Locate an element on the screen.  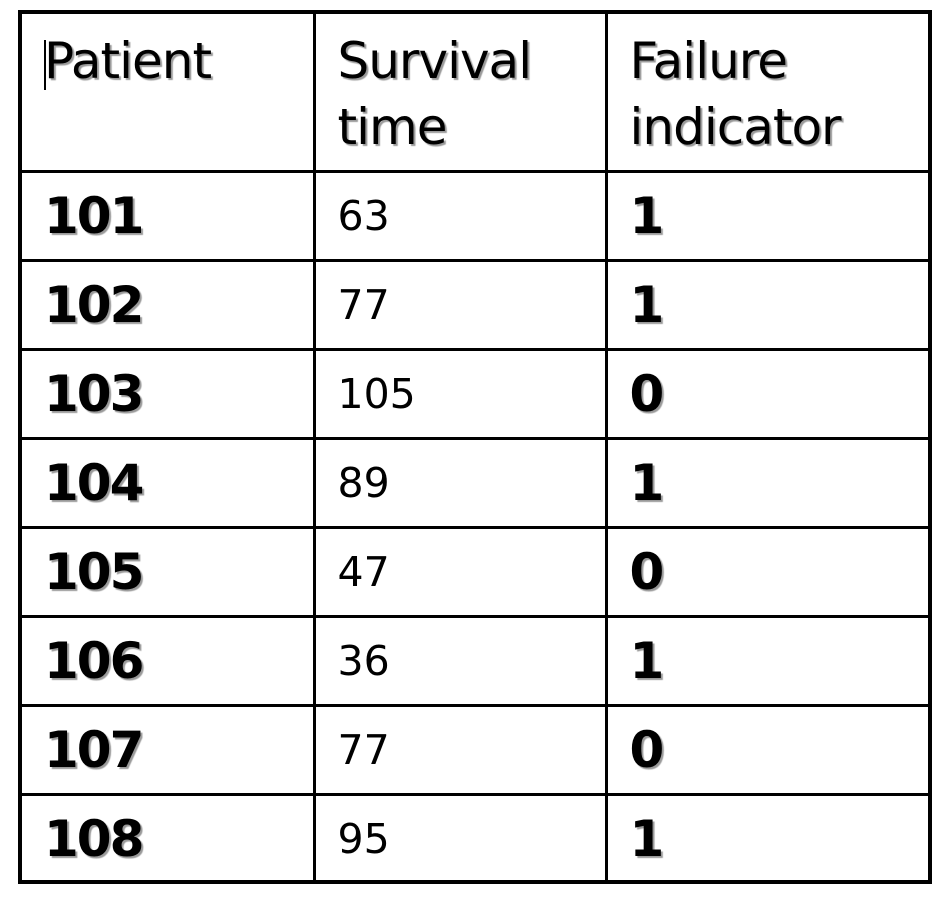
table-row: 107 77 0 is located at coordinates (475, 749).